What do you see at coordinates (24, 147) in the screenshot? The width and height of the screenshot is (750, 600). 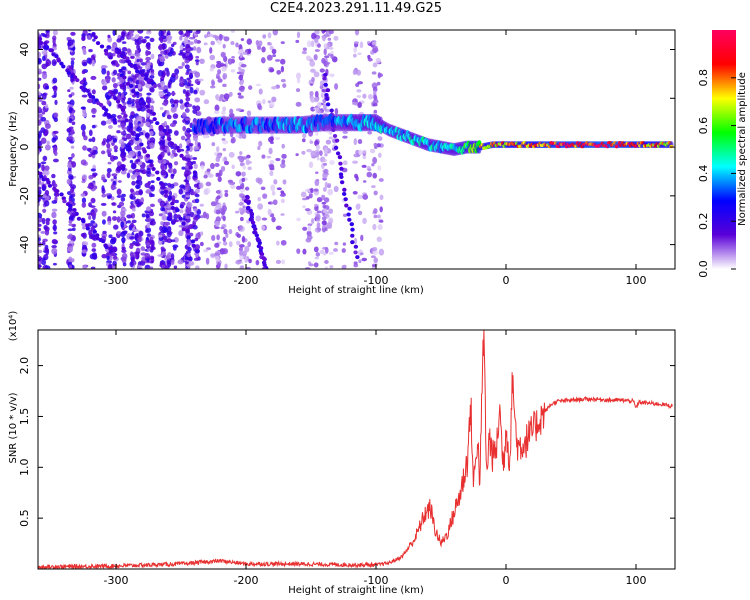 I see `spectrogram-y-tick-label: 0` at bounding box center [24, 147].